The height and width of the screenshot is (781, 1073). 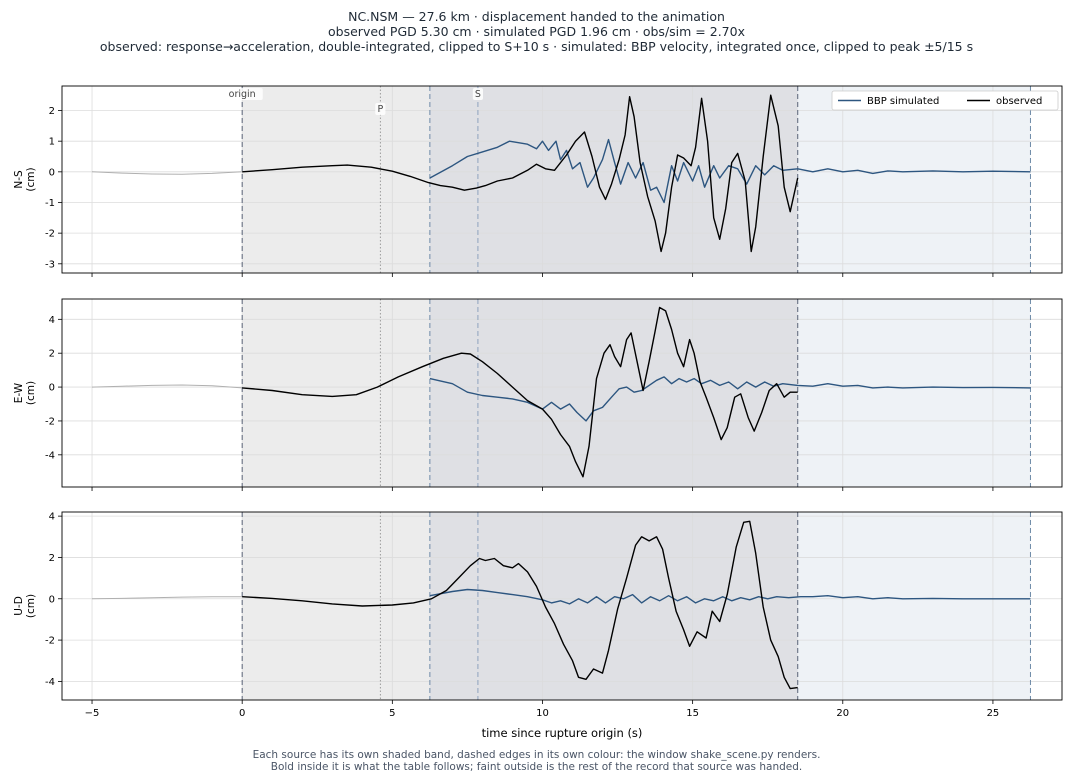 I want to click on y-axis-label: U-D(cm), so click(x=25, y=606).